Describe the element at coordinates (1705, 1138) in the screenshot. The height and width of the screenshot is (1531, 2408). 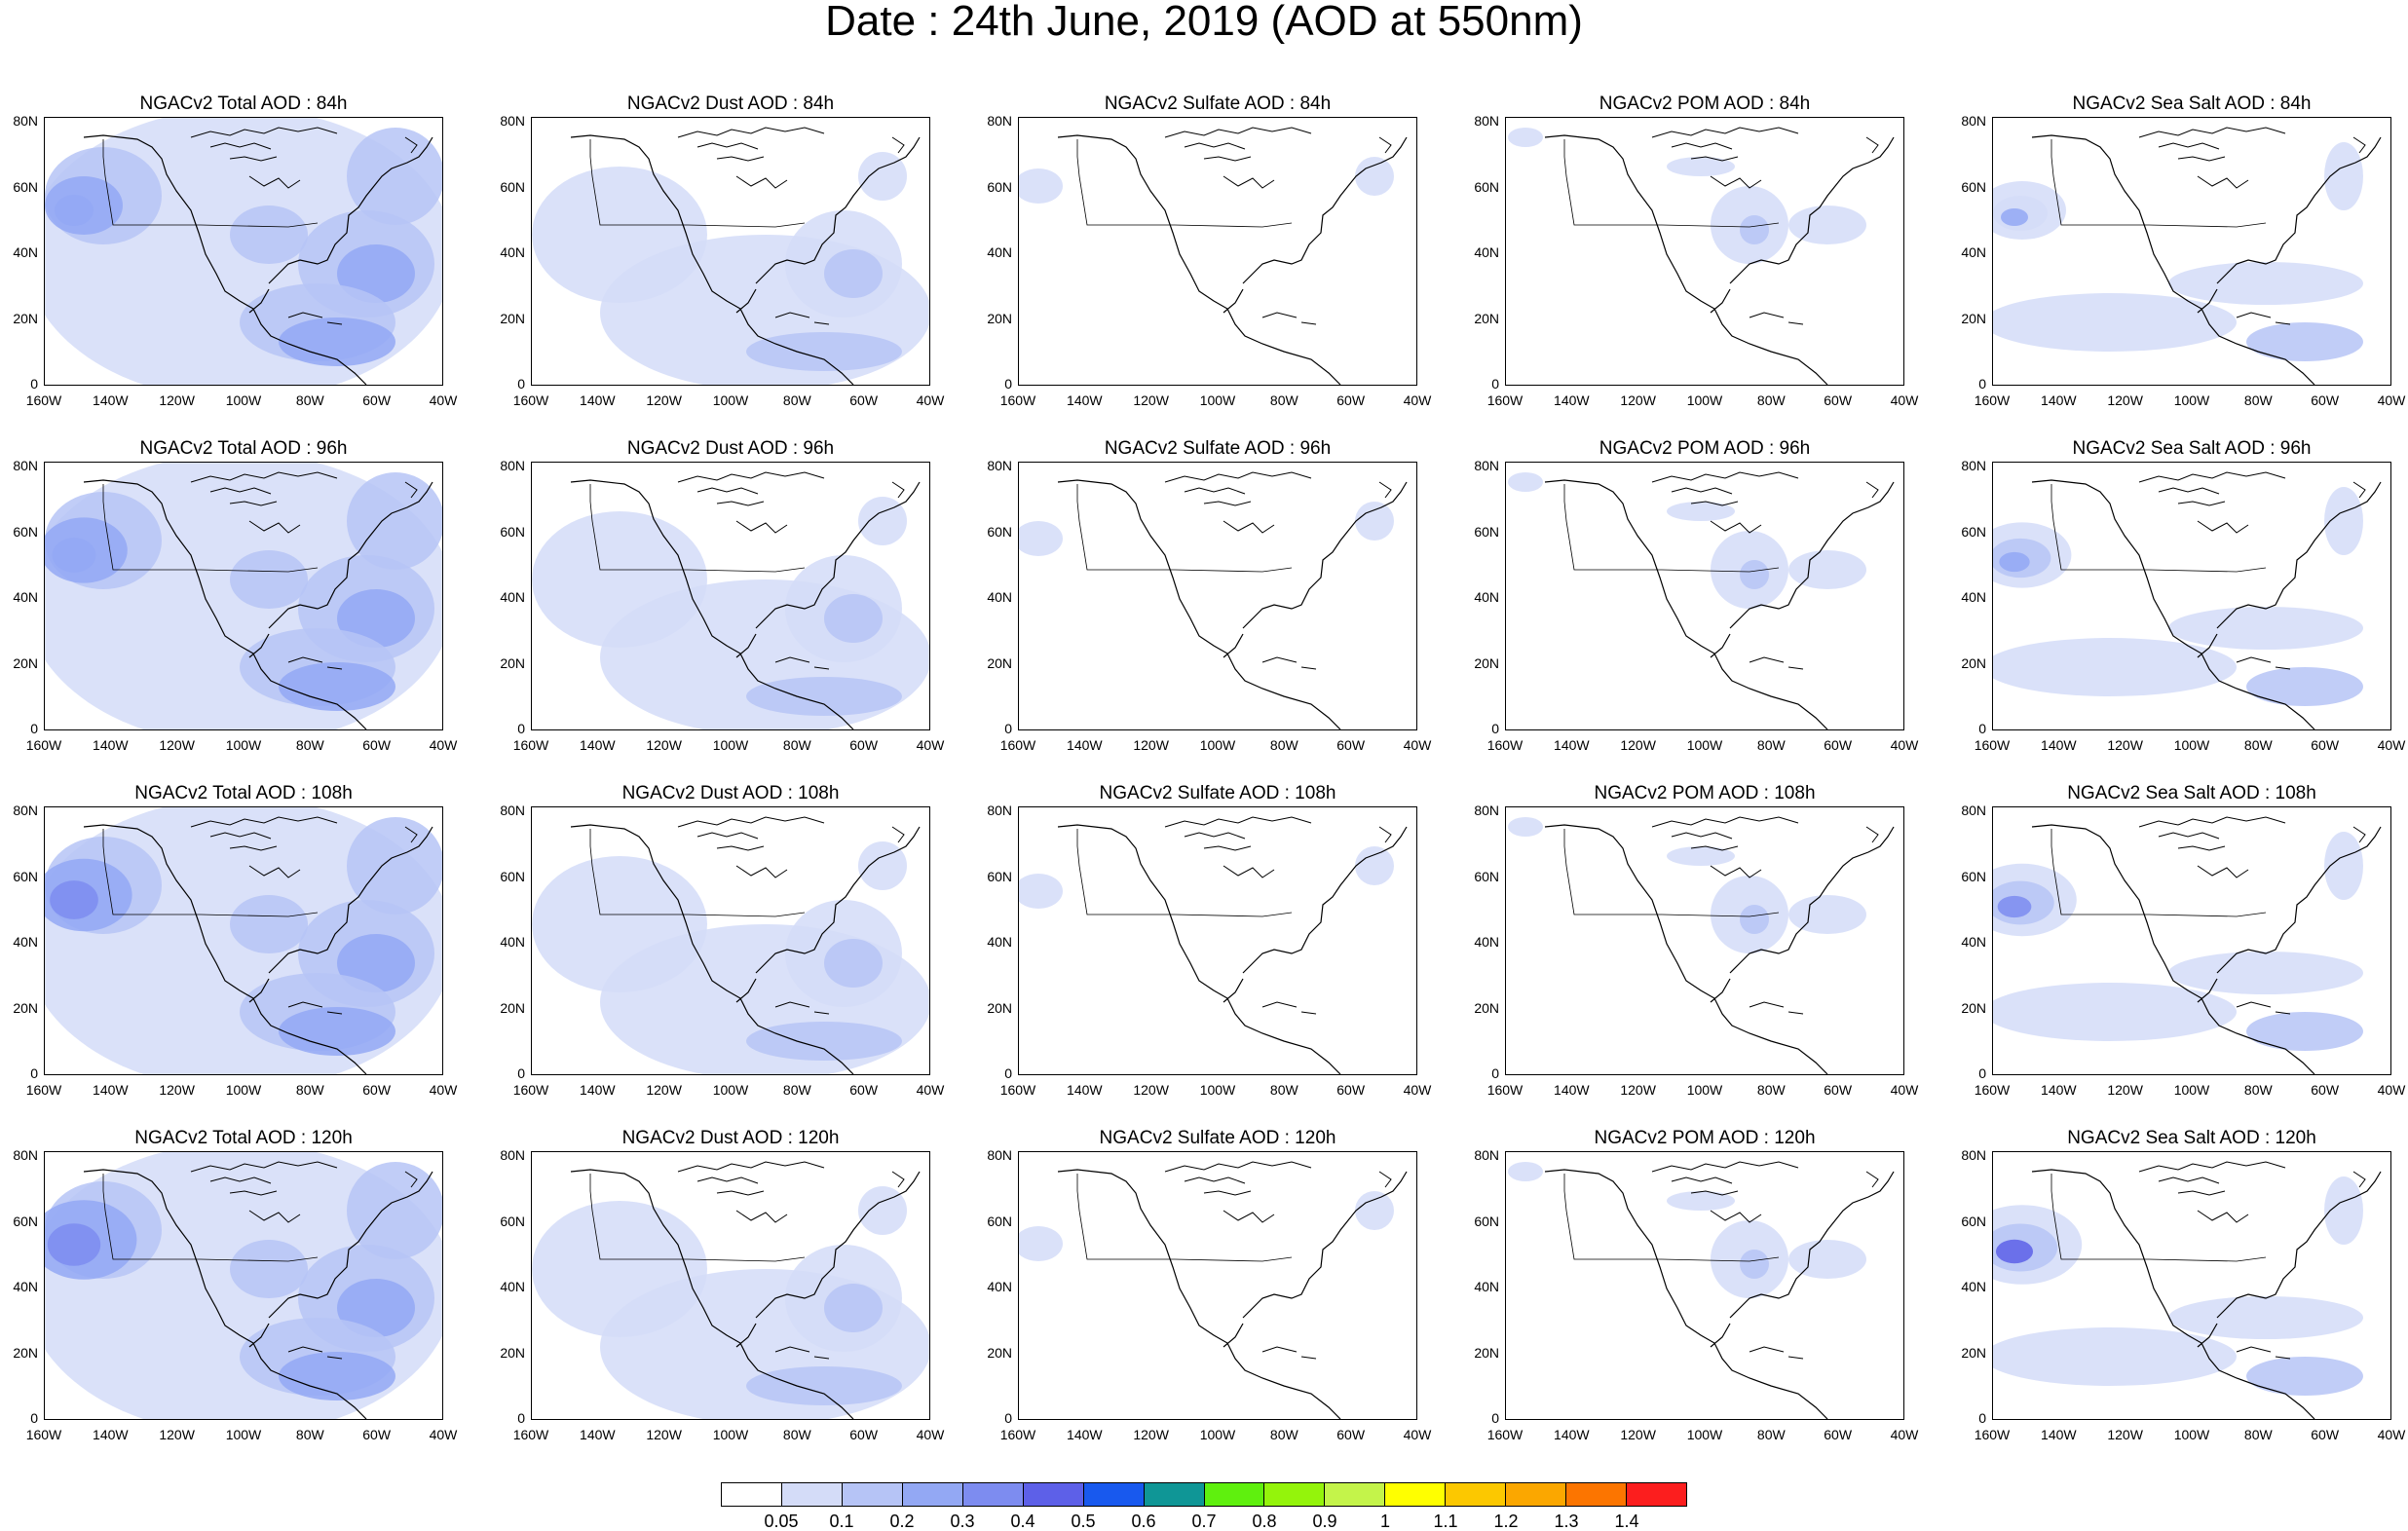
I see `panel-title: NGACv2 POM AOD : 120h` at that location.